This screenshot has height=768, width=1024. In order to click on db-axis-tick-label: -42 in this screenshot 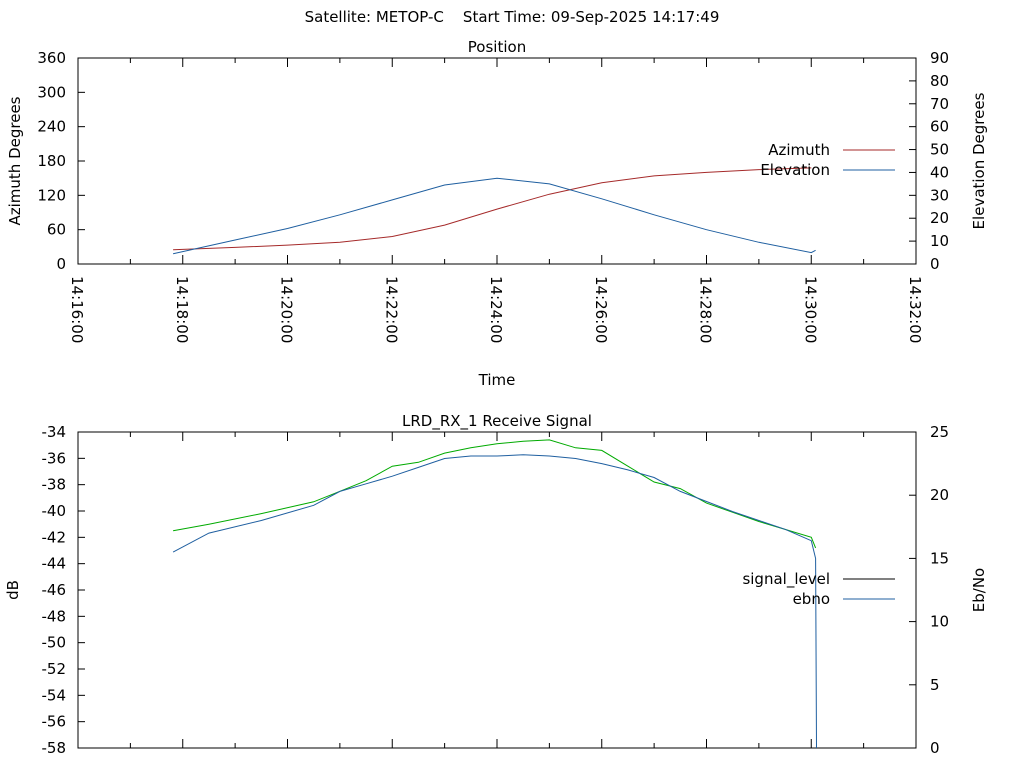, I will do `click(54, 537)`.